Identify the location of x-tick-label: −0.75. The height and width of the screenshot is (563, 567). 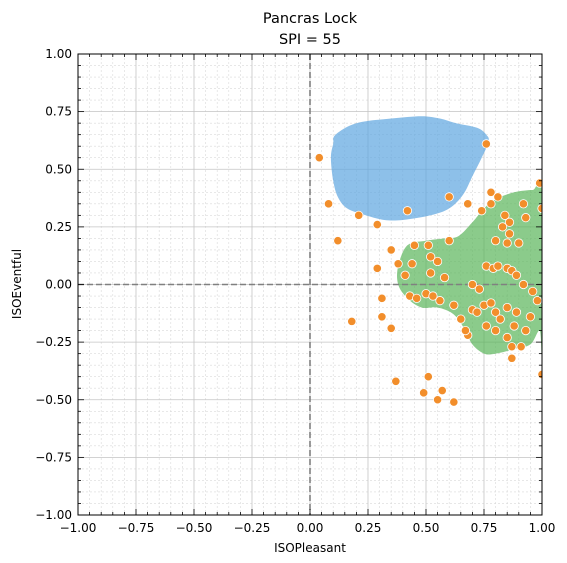
(136, 528).